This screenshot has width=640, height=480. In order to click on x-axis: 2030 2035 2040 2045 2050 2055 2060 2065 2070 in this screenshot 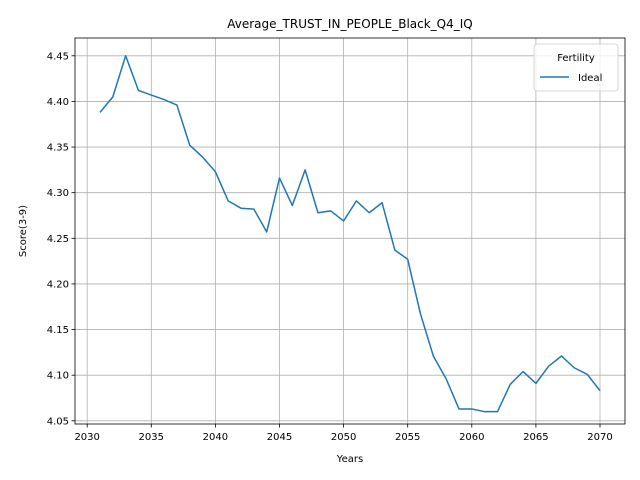, I will do `click(343, 433)`.